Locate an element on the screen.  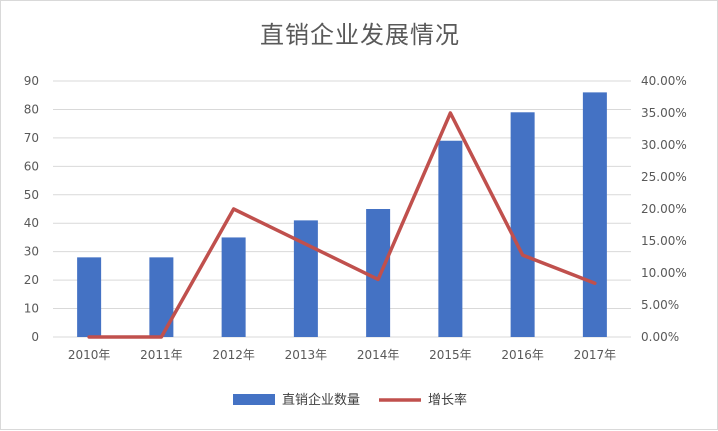
x-tick-label: 2013年 is located at coordinates (306, 355).